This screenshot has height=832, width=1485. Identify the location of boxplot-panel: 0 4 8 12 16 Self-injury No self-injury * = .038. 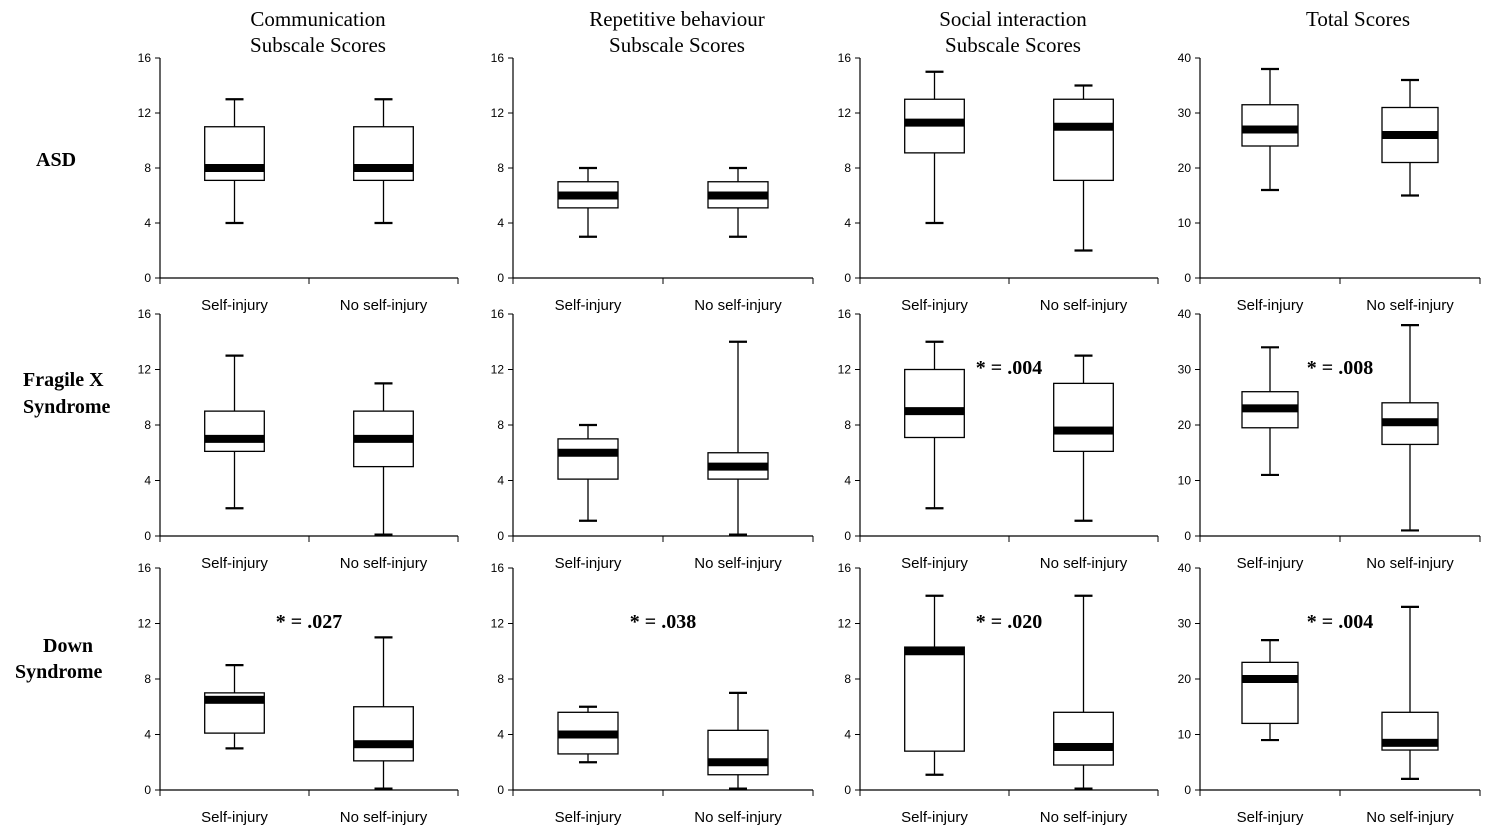
(652, 693).